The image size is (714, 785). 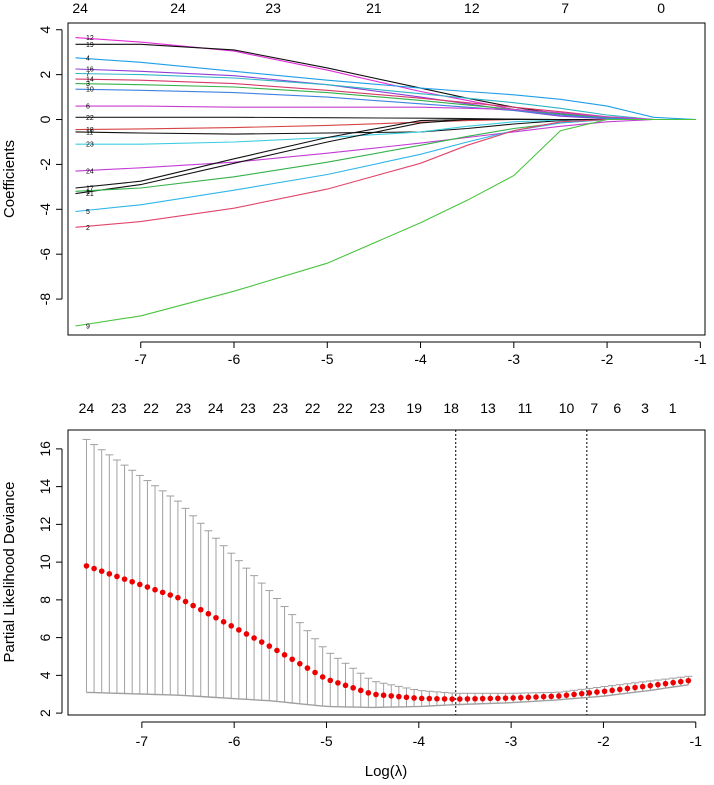 I want to click on panel2-y-tick-label: 8, so click(x=45, y=600).